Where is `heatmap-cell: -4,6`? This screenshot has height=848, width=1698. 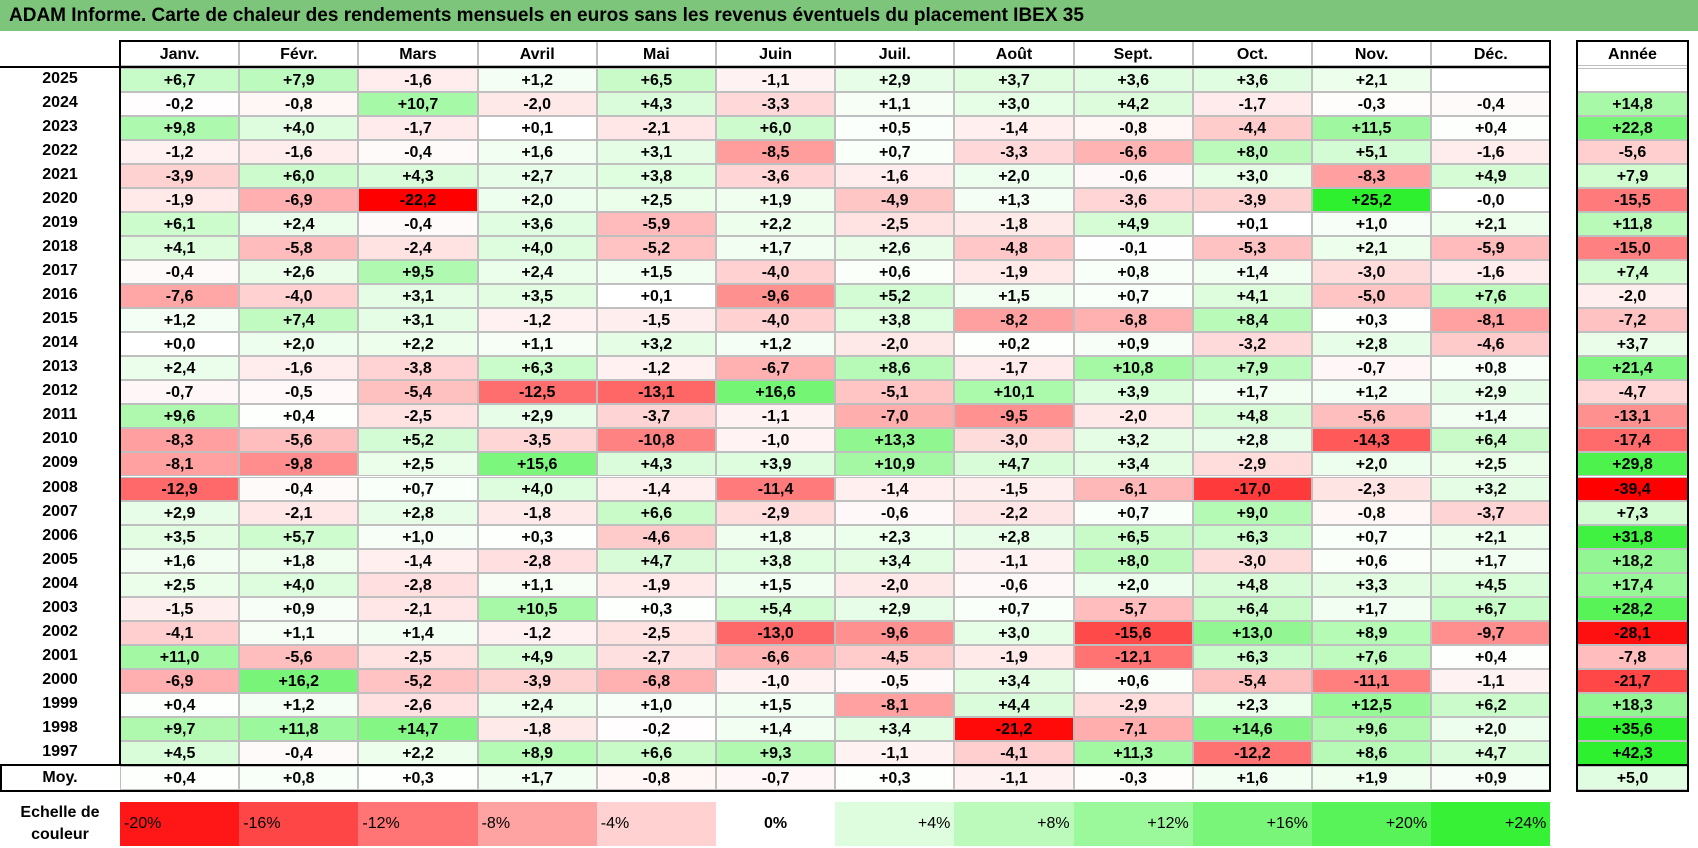
heatmap-cell: -4,6 is located at coordinates (1491, 344).